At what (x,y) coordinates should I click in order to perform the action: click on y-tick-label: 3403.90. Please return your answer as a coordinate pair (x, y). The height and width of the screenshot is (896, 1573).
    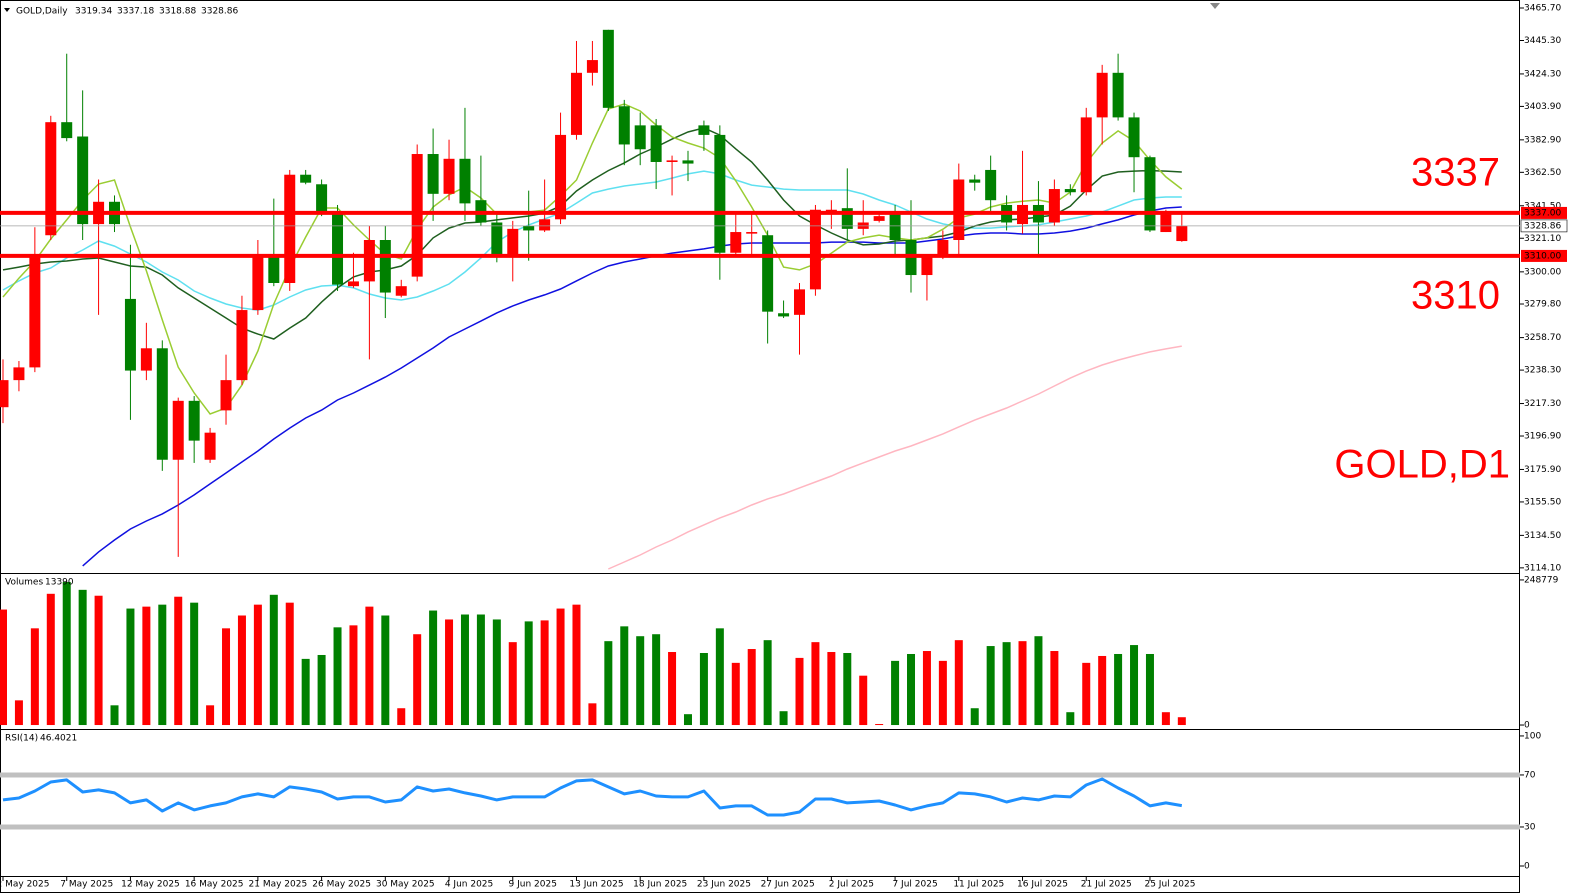
    Looking at the image, I should click on (1542, 107).